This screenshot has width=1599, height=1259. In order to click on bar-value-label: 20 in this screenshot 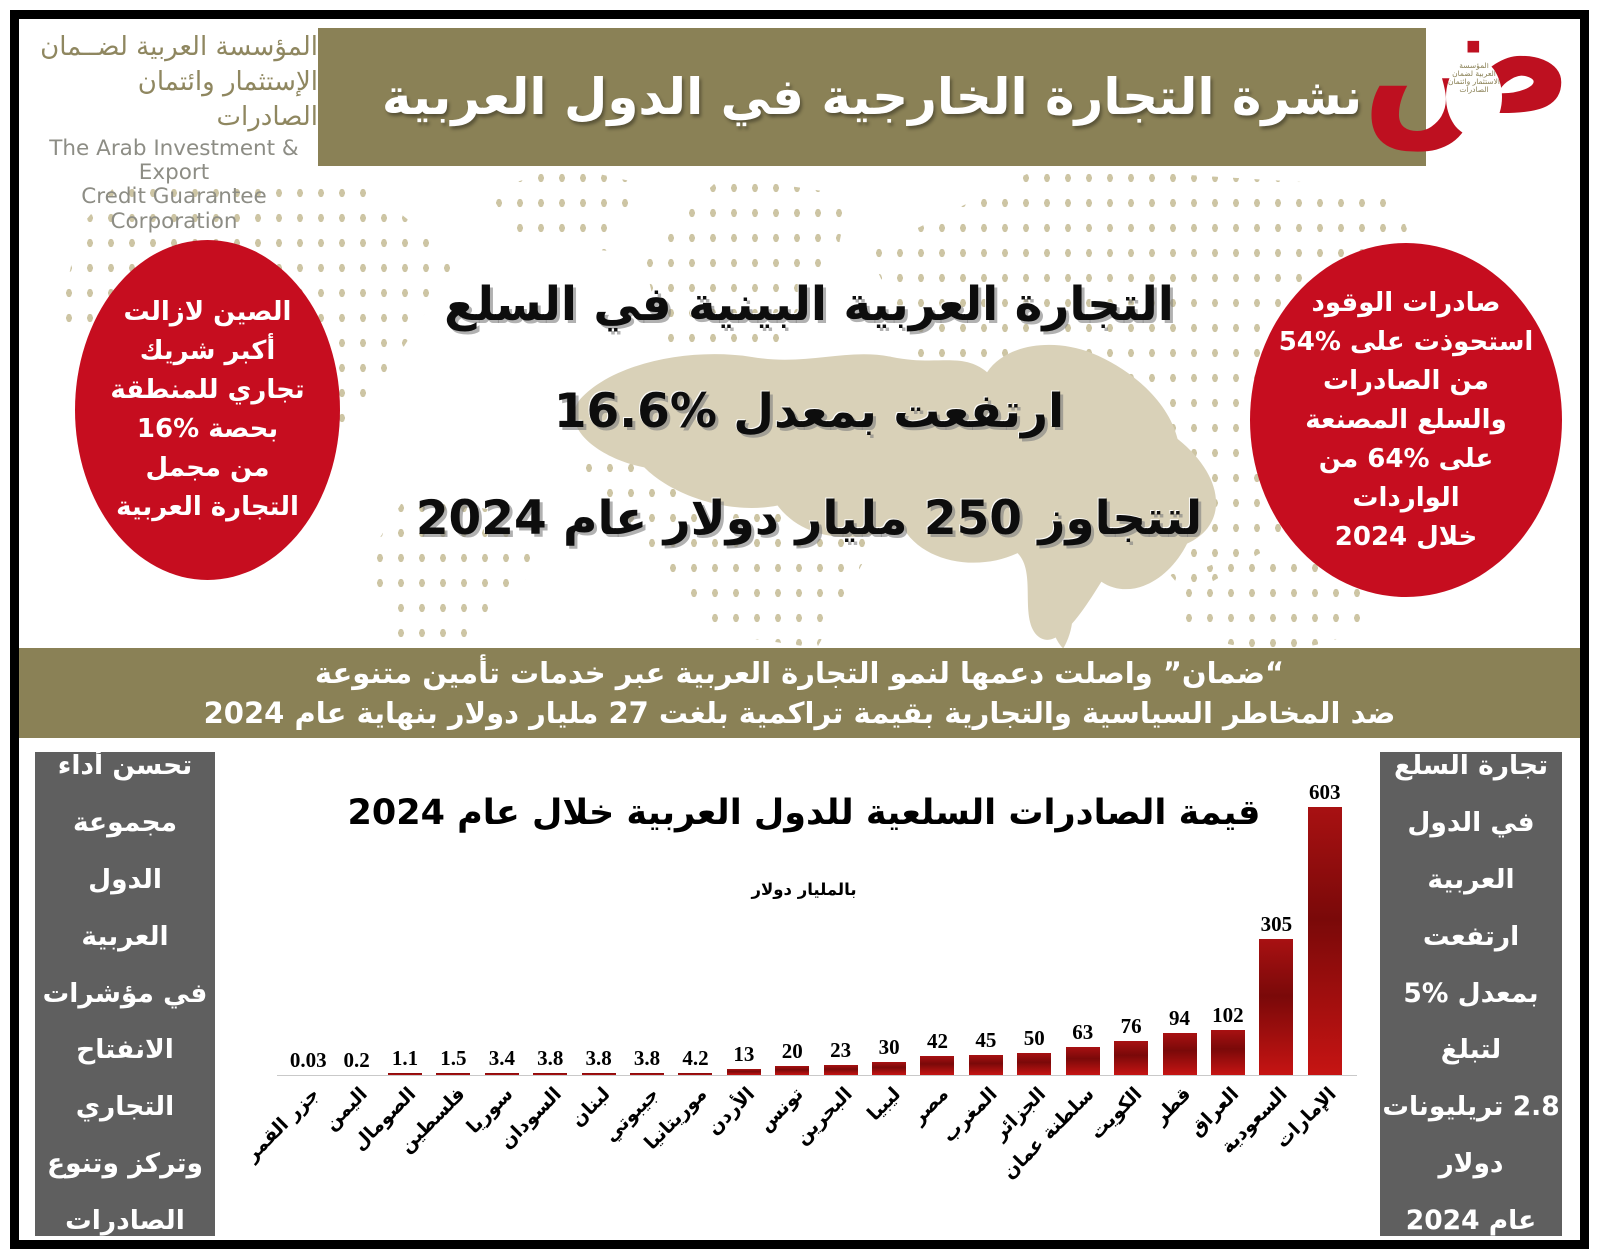, I will do `click(792, 1051)`.